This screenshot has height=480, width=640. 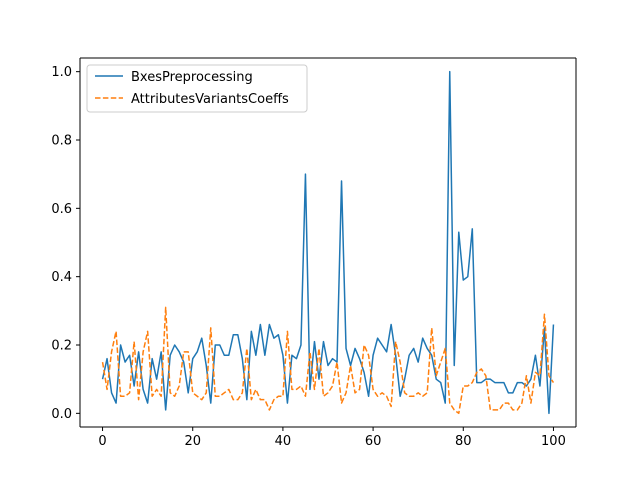 What do you see at coordinates (553, 441) in the screenshot?
I see `x-tick-label: 100` at bounding box center [553, 441].